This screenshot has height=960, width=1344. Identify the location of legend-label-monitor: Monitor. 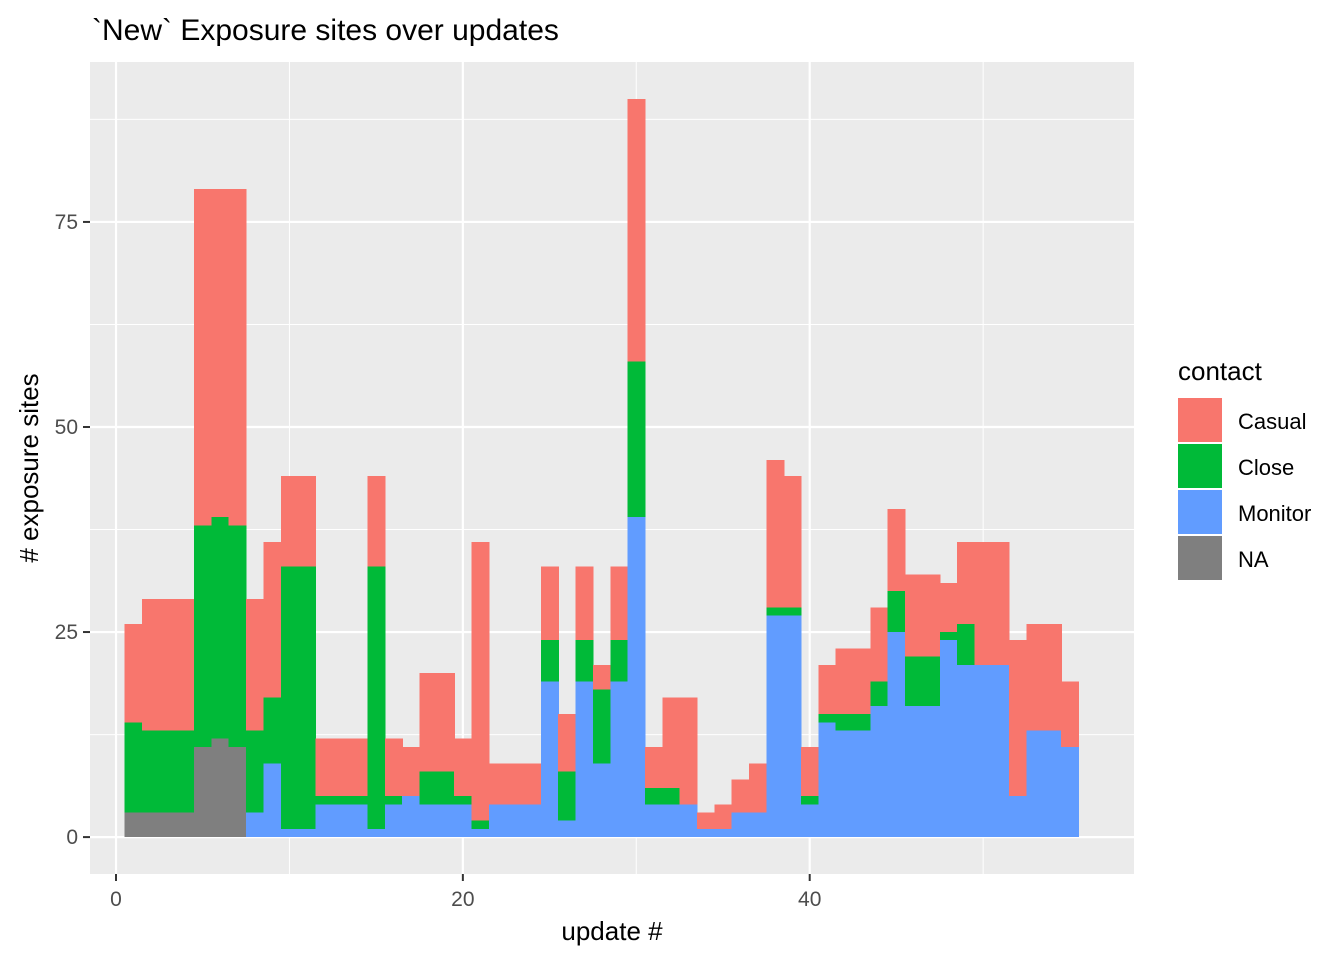
(1274, 513).